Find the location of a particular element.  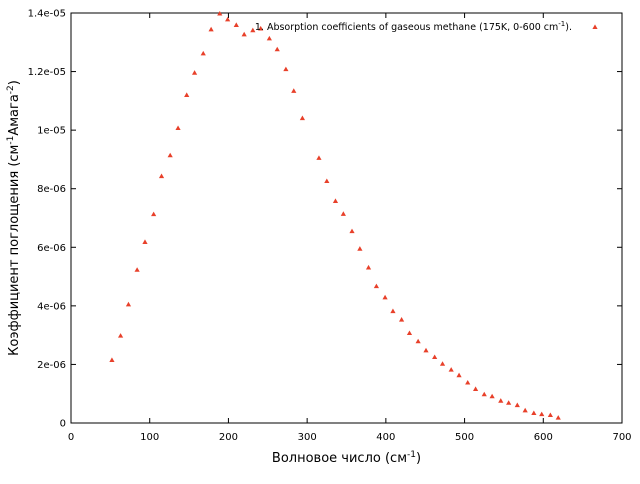

y-tick-label: 4e-06 is located at coordinates (51, 306).